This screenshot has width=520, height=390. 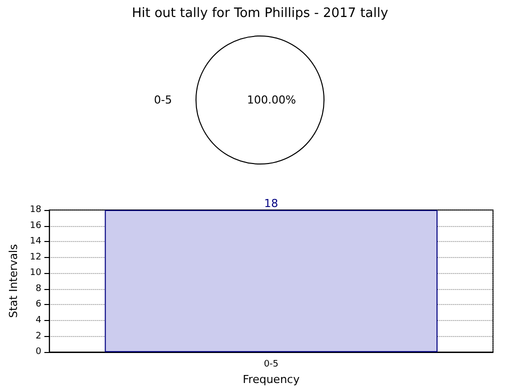 What do you see at coordinates (260, 13) in the screenshot?
I see `chart-title: Hit out tally for Tom Phillips - 2017 tally` at bounding box center [260, 13].